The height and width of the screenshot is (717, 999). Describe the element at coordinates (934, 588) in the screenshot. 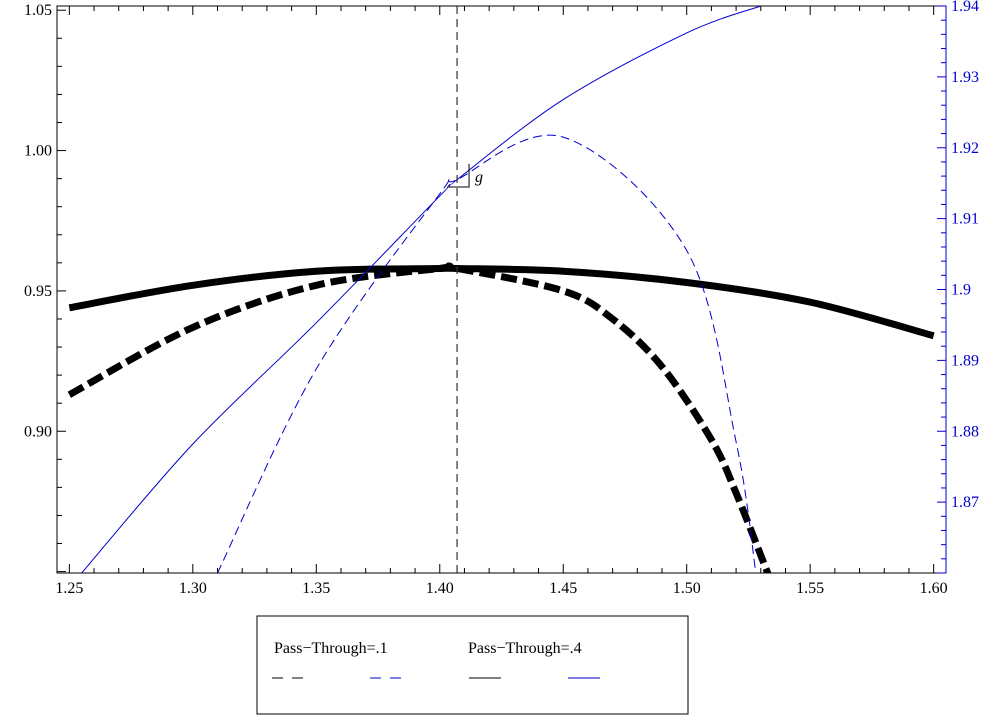

I see `x-tick-label: 1.60` at that location.